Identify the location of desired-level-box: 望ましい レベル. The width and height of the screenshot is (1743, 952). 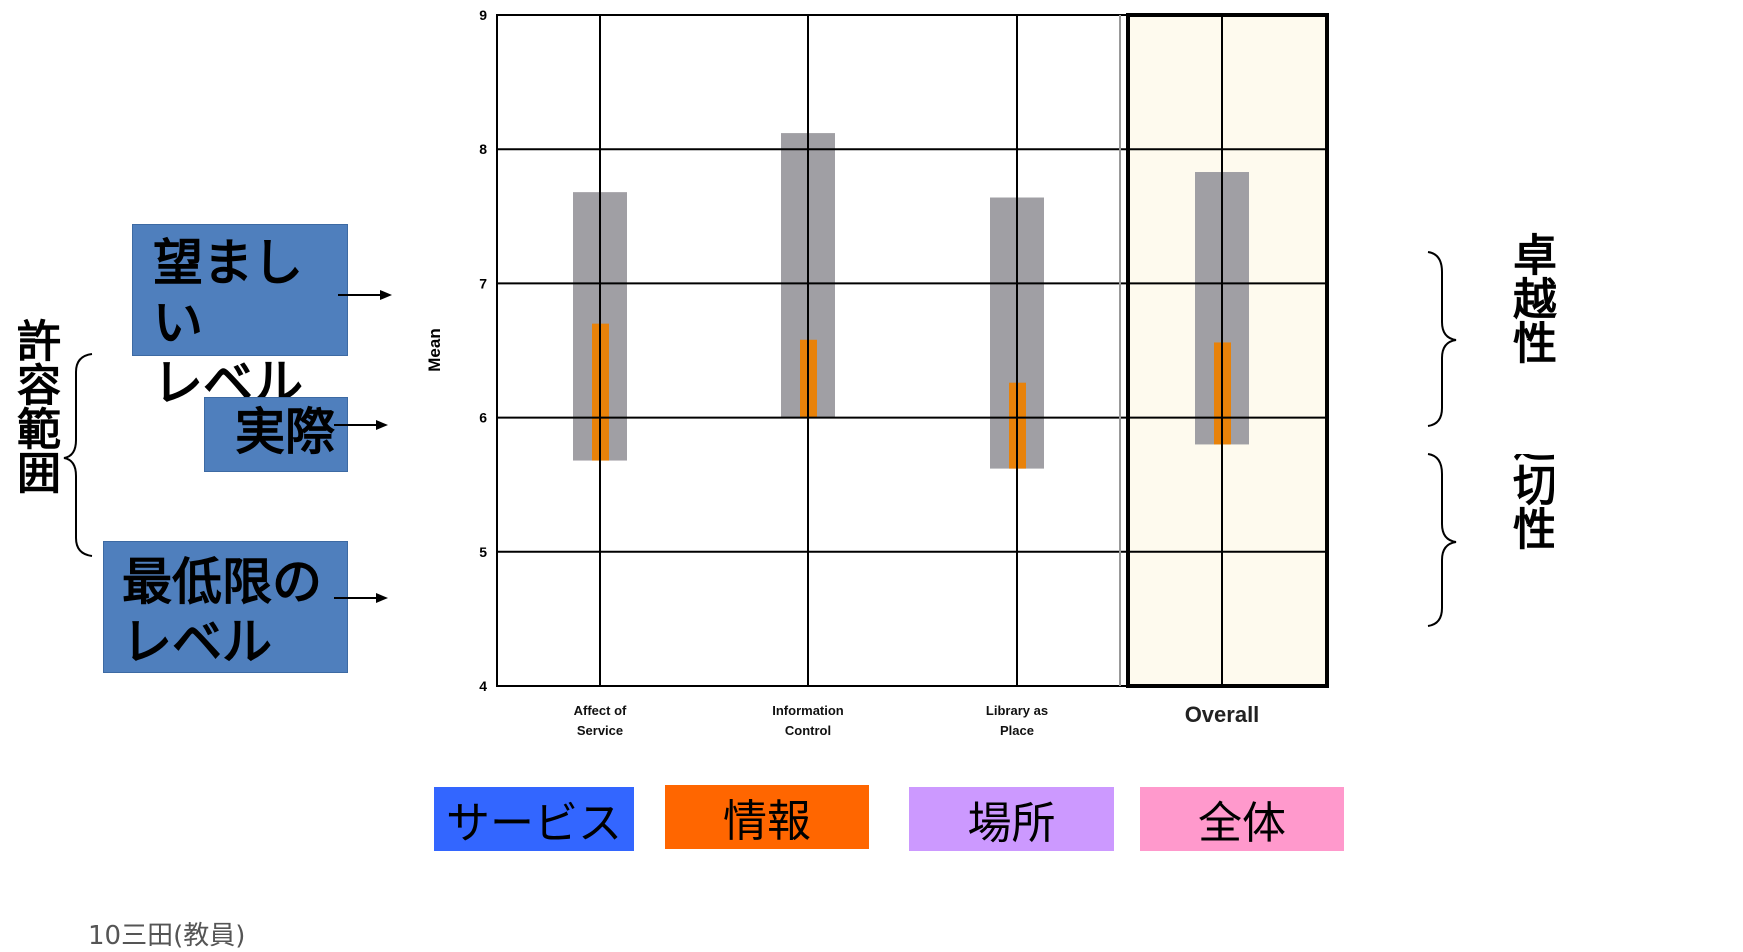
(240, 318).